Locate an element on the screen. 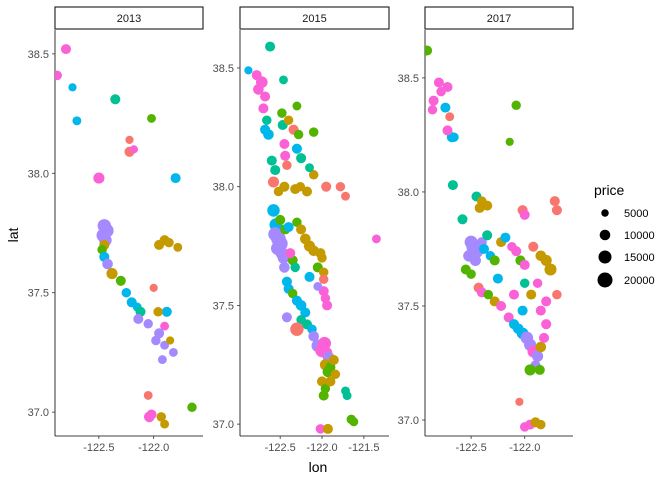 The height and width of the screenshot is (480, 672). facet-strip-label: 2015 is located at coordinates (314, 19).